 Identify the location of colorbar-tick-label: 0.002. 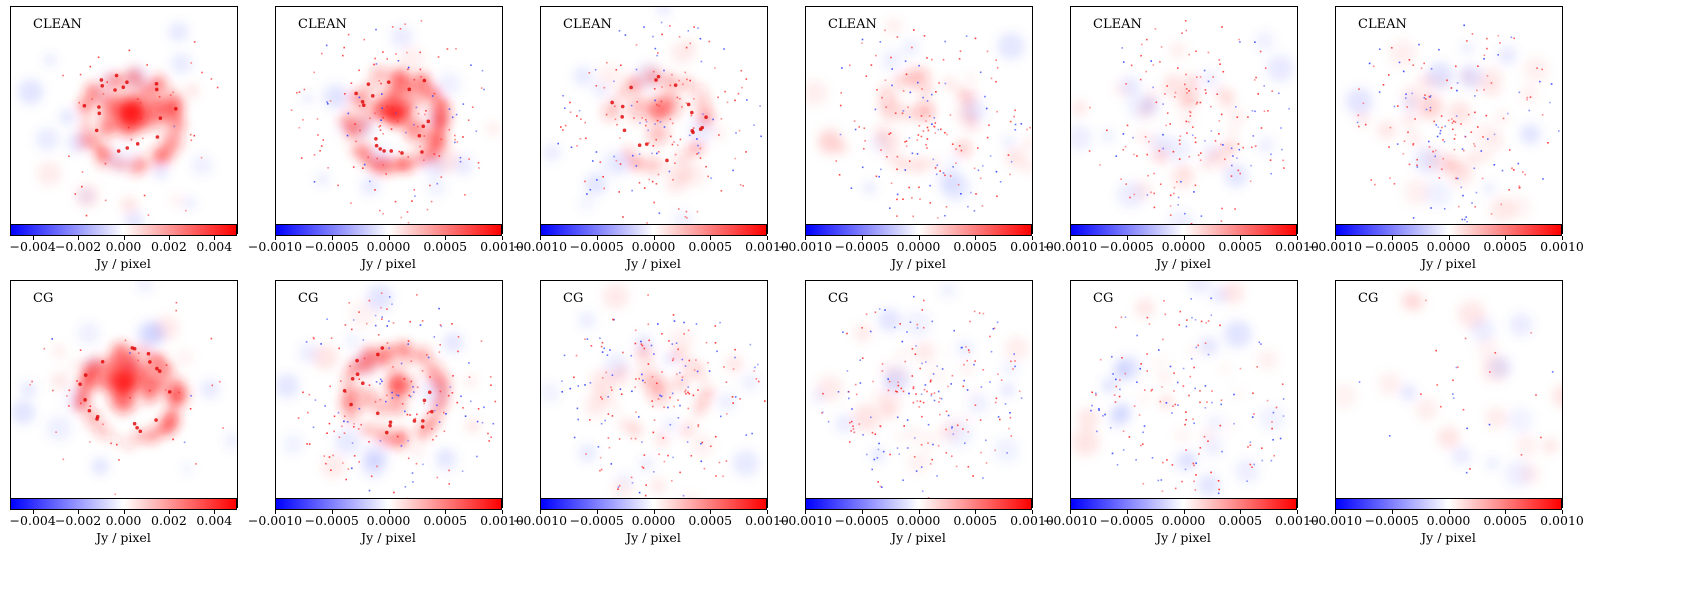
(168, 520).